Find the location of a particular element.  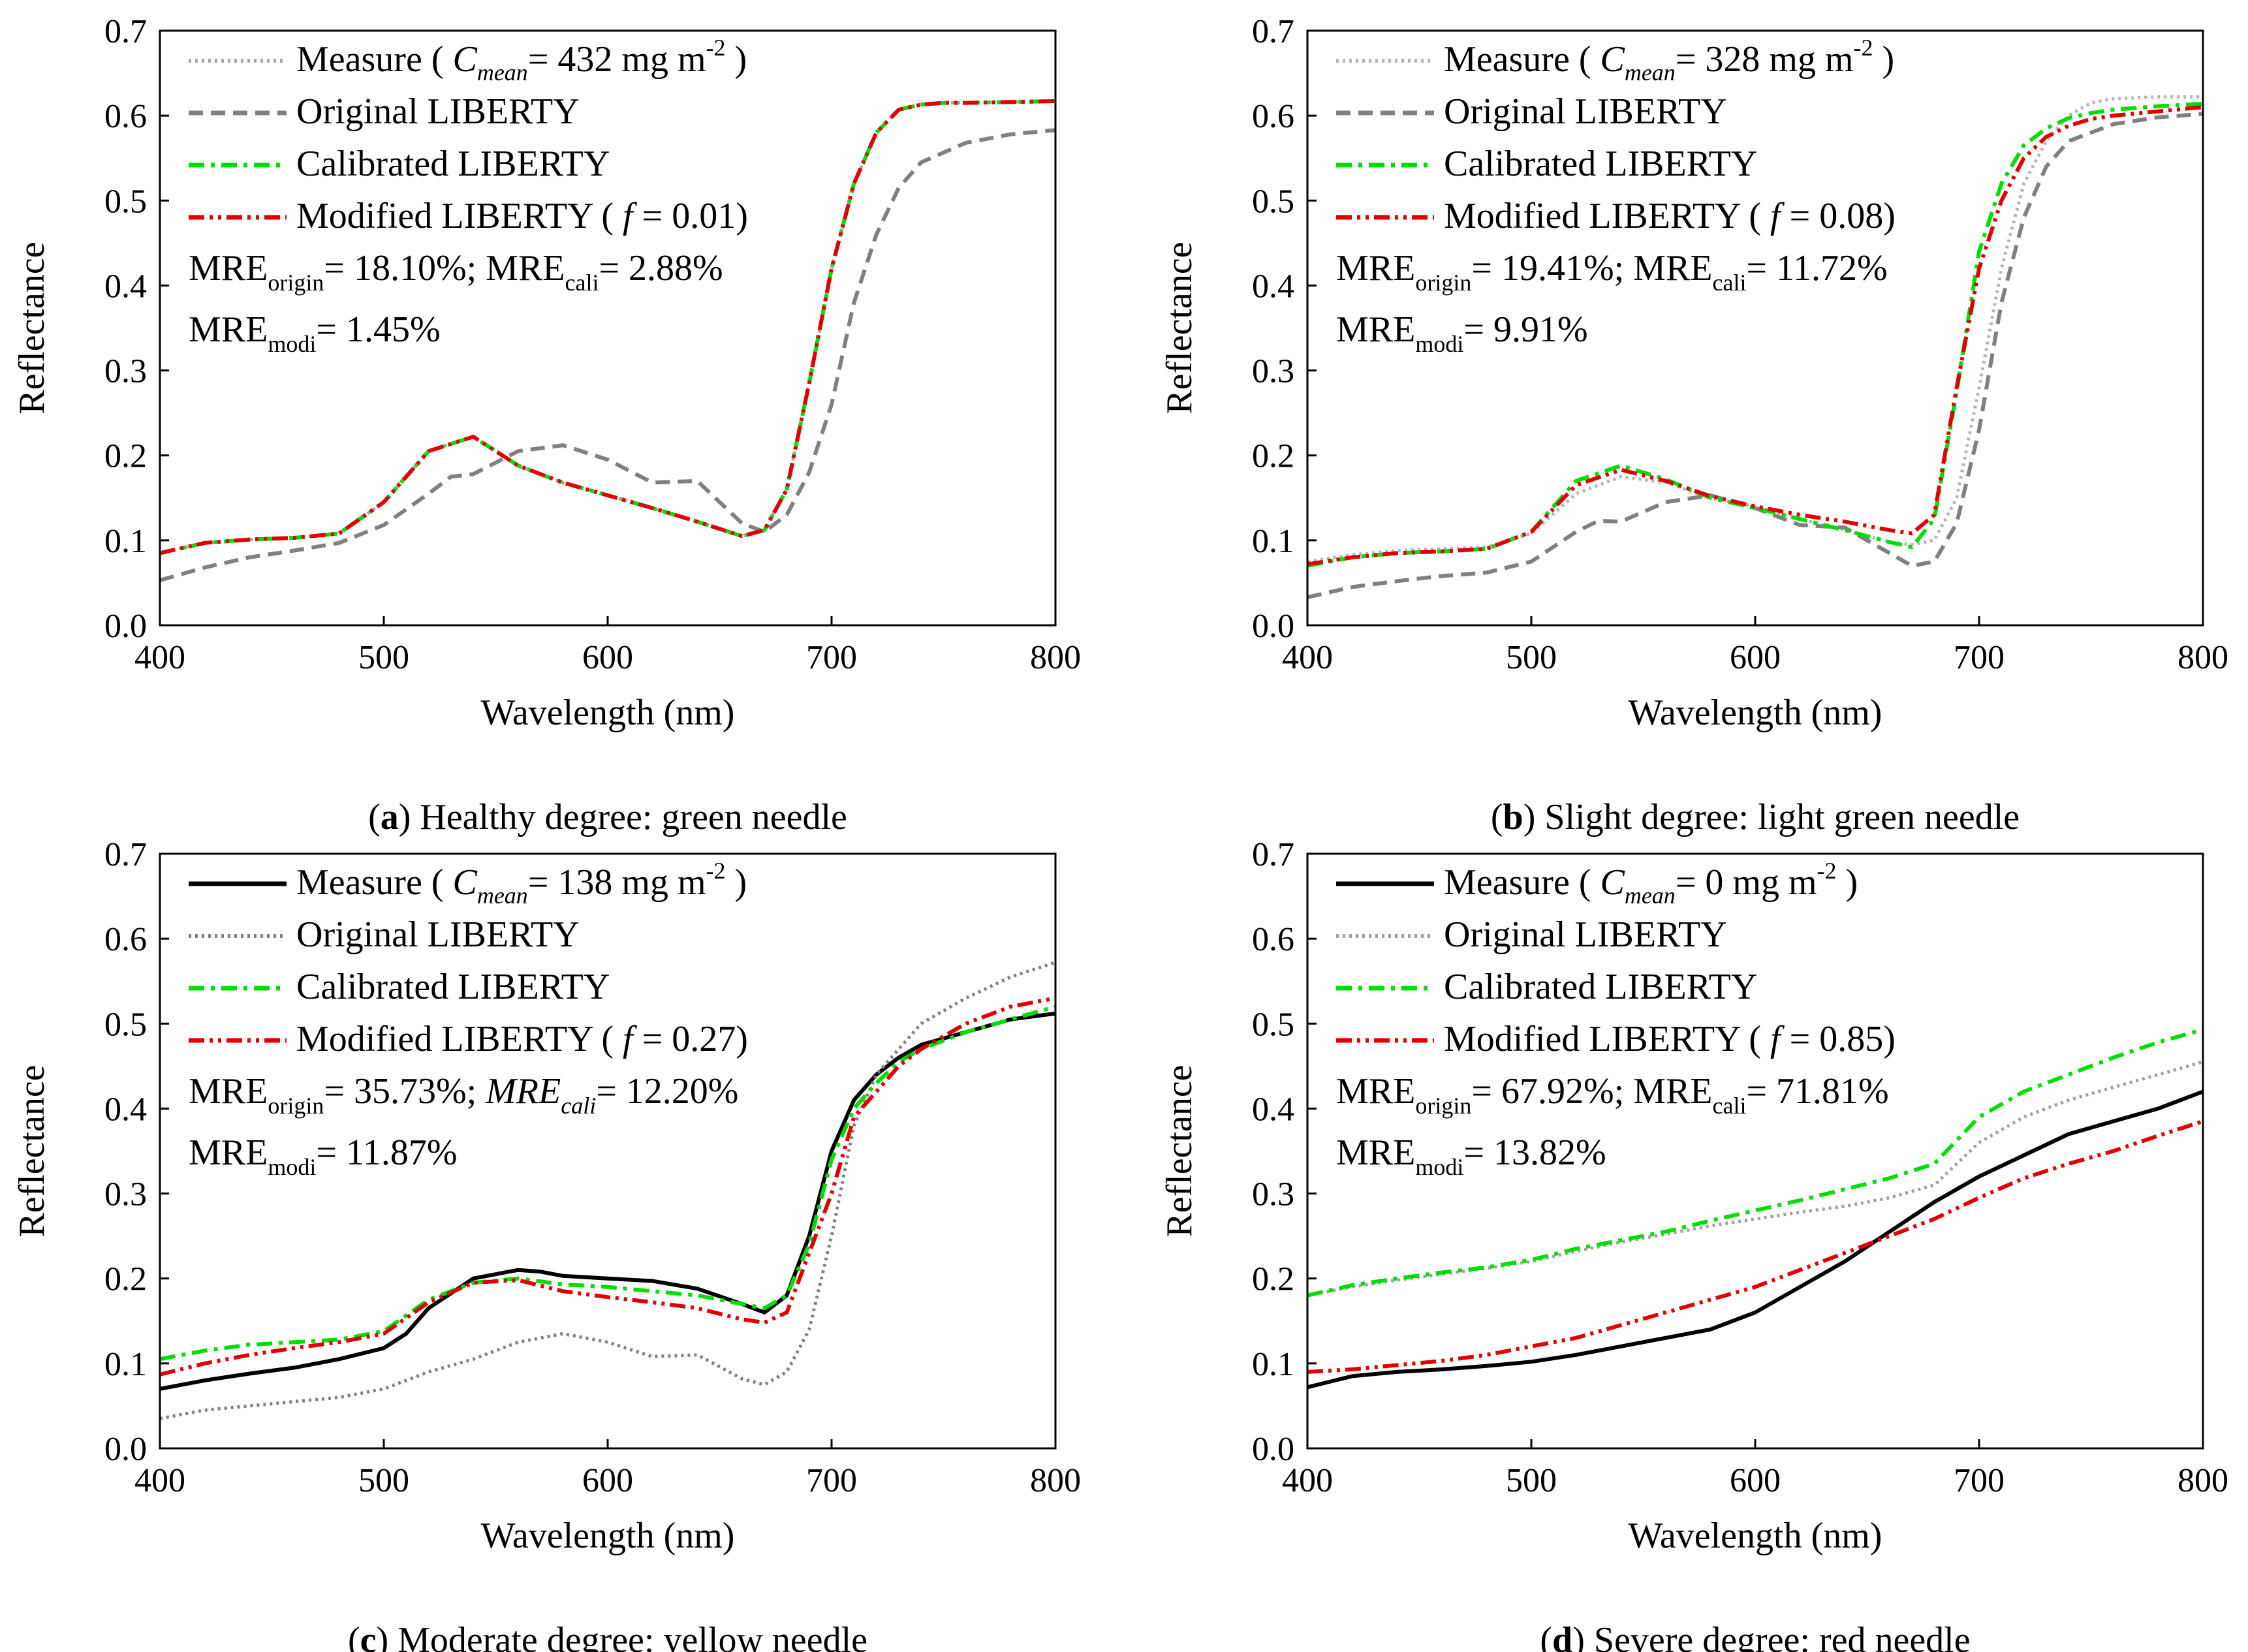

panel-caption: (c) Moderate degree: yellow needle is located at coordinates (607, 1636).